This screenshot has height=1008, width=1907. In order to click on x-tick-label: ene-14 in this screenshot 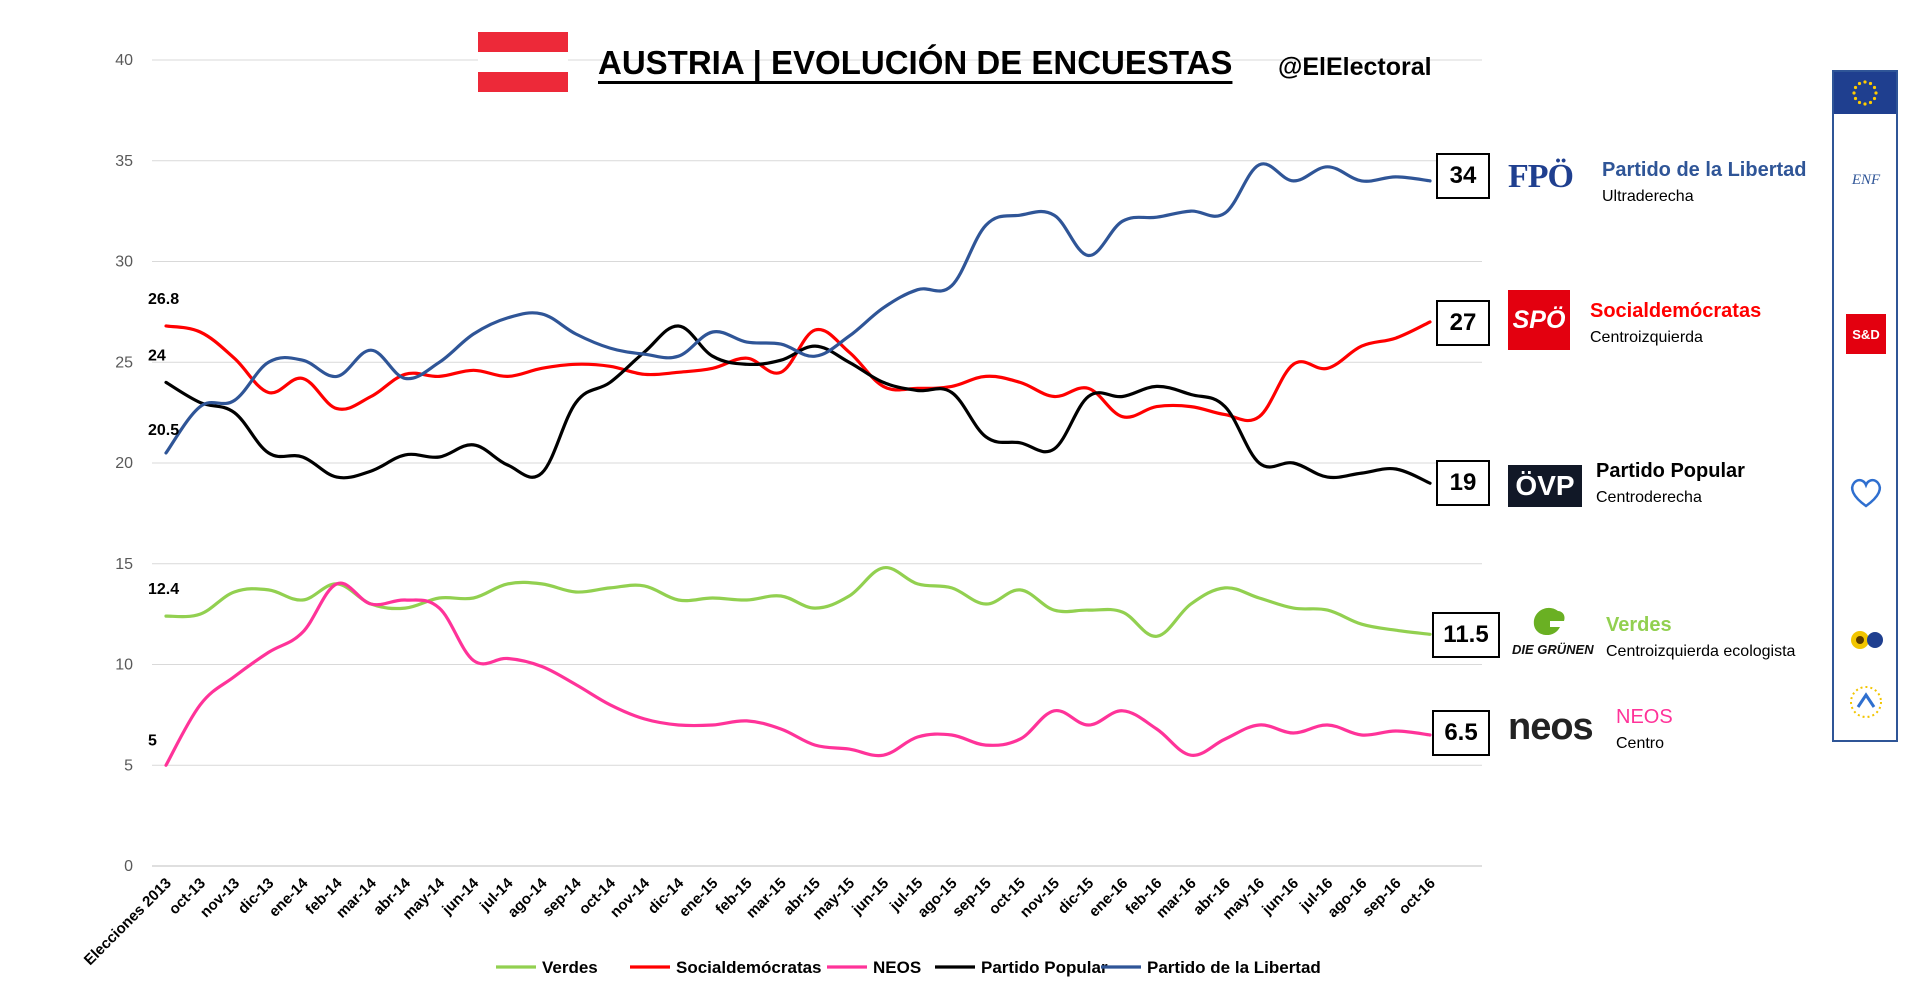, I will do `click(289, 897)`.